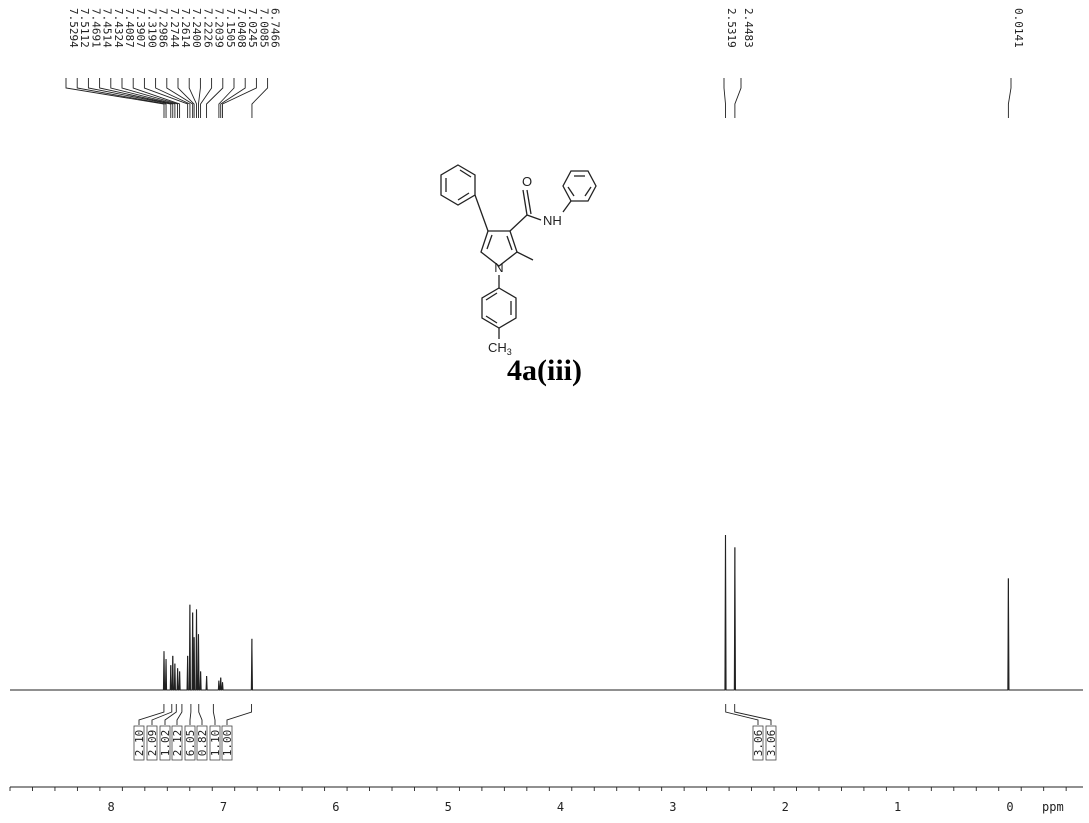 The width and height of the screenshot is (1089, 823). What do you see at coordinates (544, 370) in the screenshot?
I see `compound-label: 4a(iii)` at bounding box center [544, 370].